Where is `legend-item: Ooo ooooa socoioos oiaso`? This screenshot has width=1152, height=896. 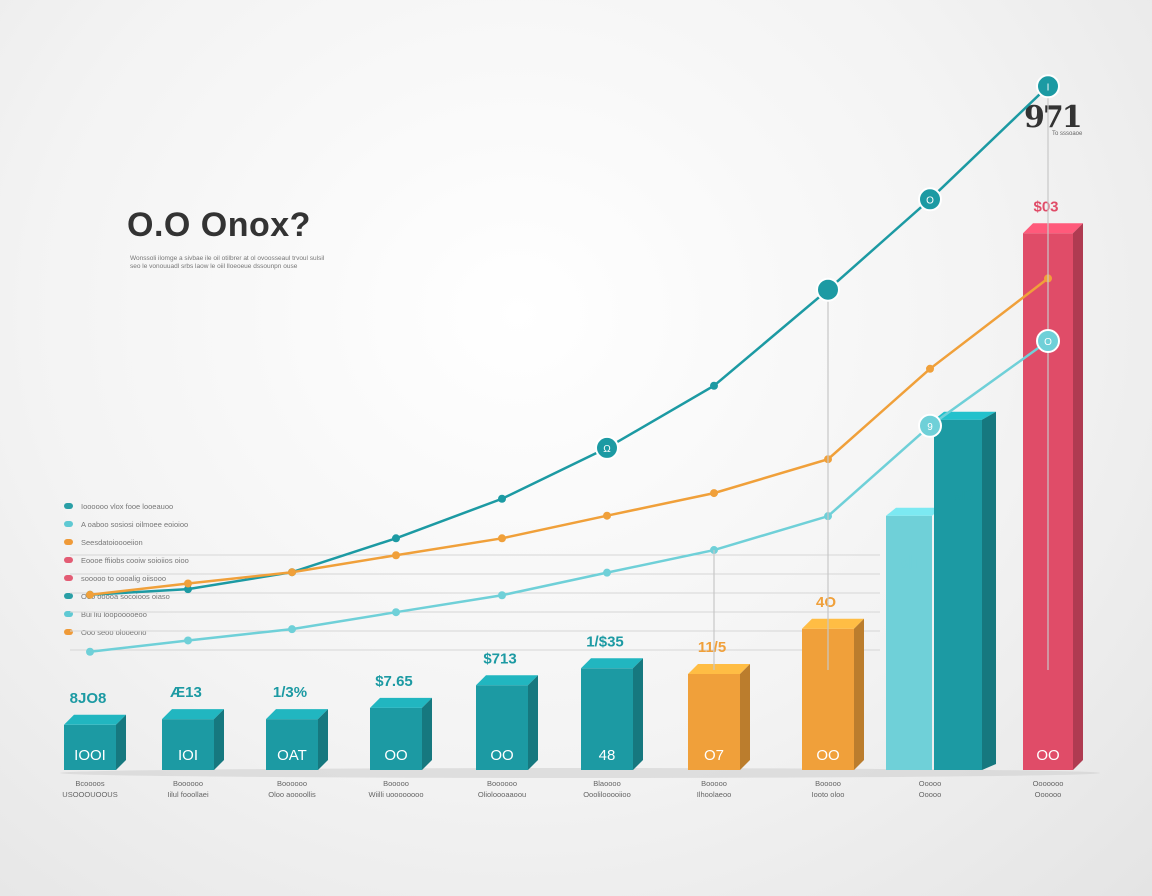 legend-item: Ooo ooooa socoioos oiaso is located at coordinates (149, 596).